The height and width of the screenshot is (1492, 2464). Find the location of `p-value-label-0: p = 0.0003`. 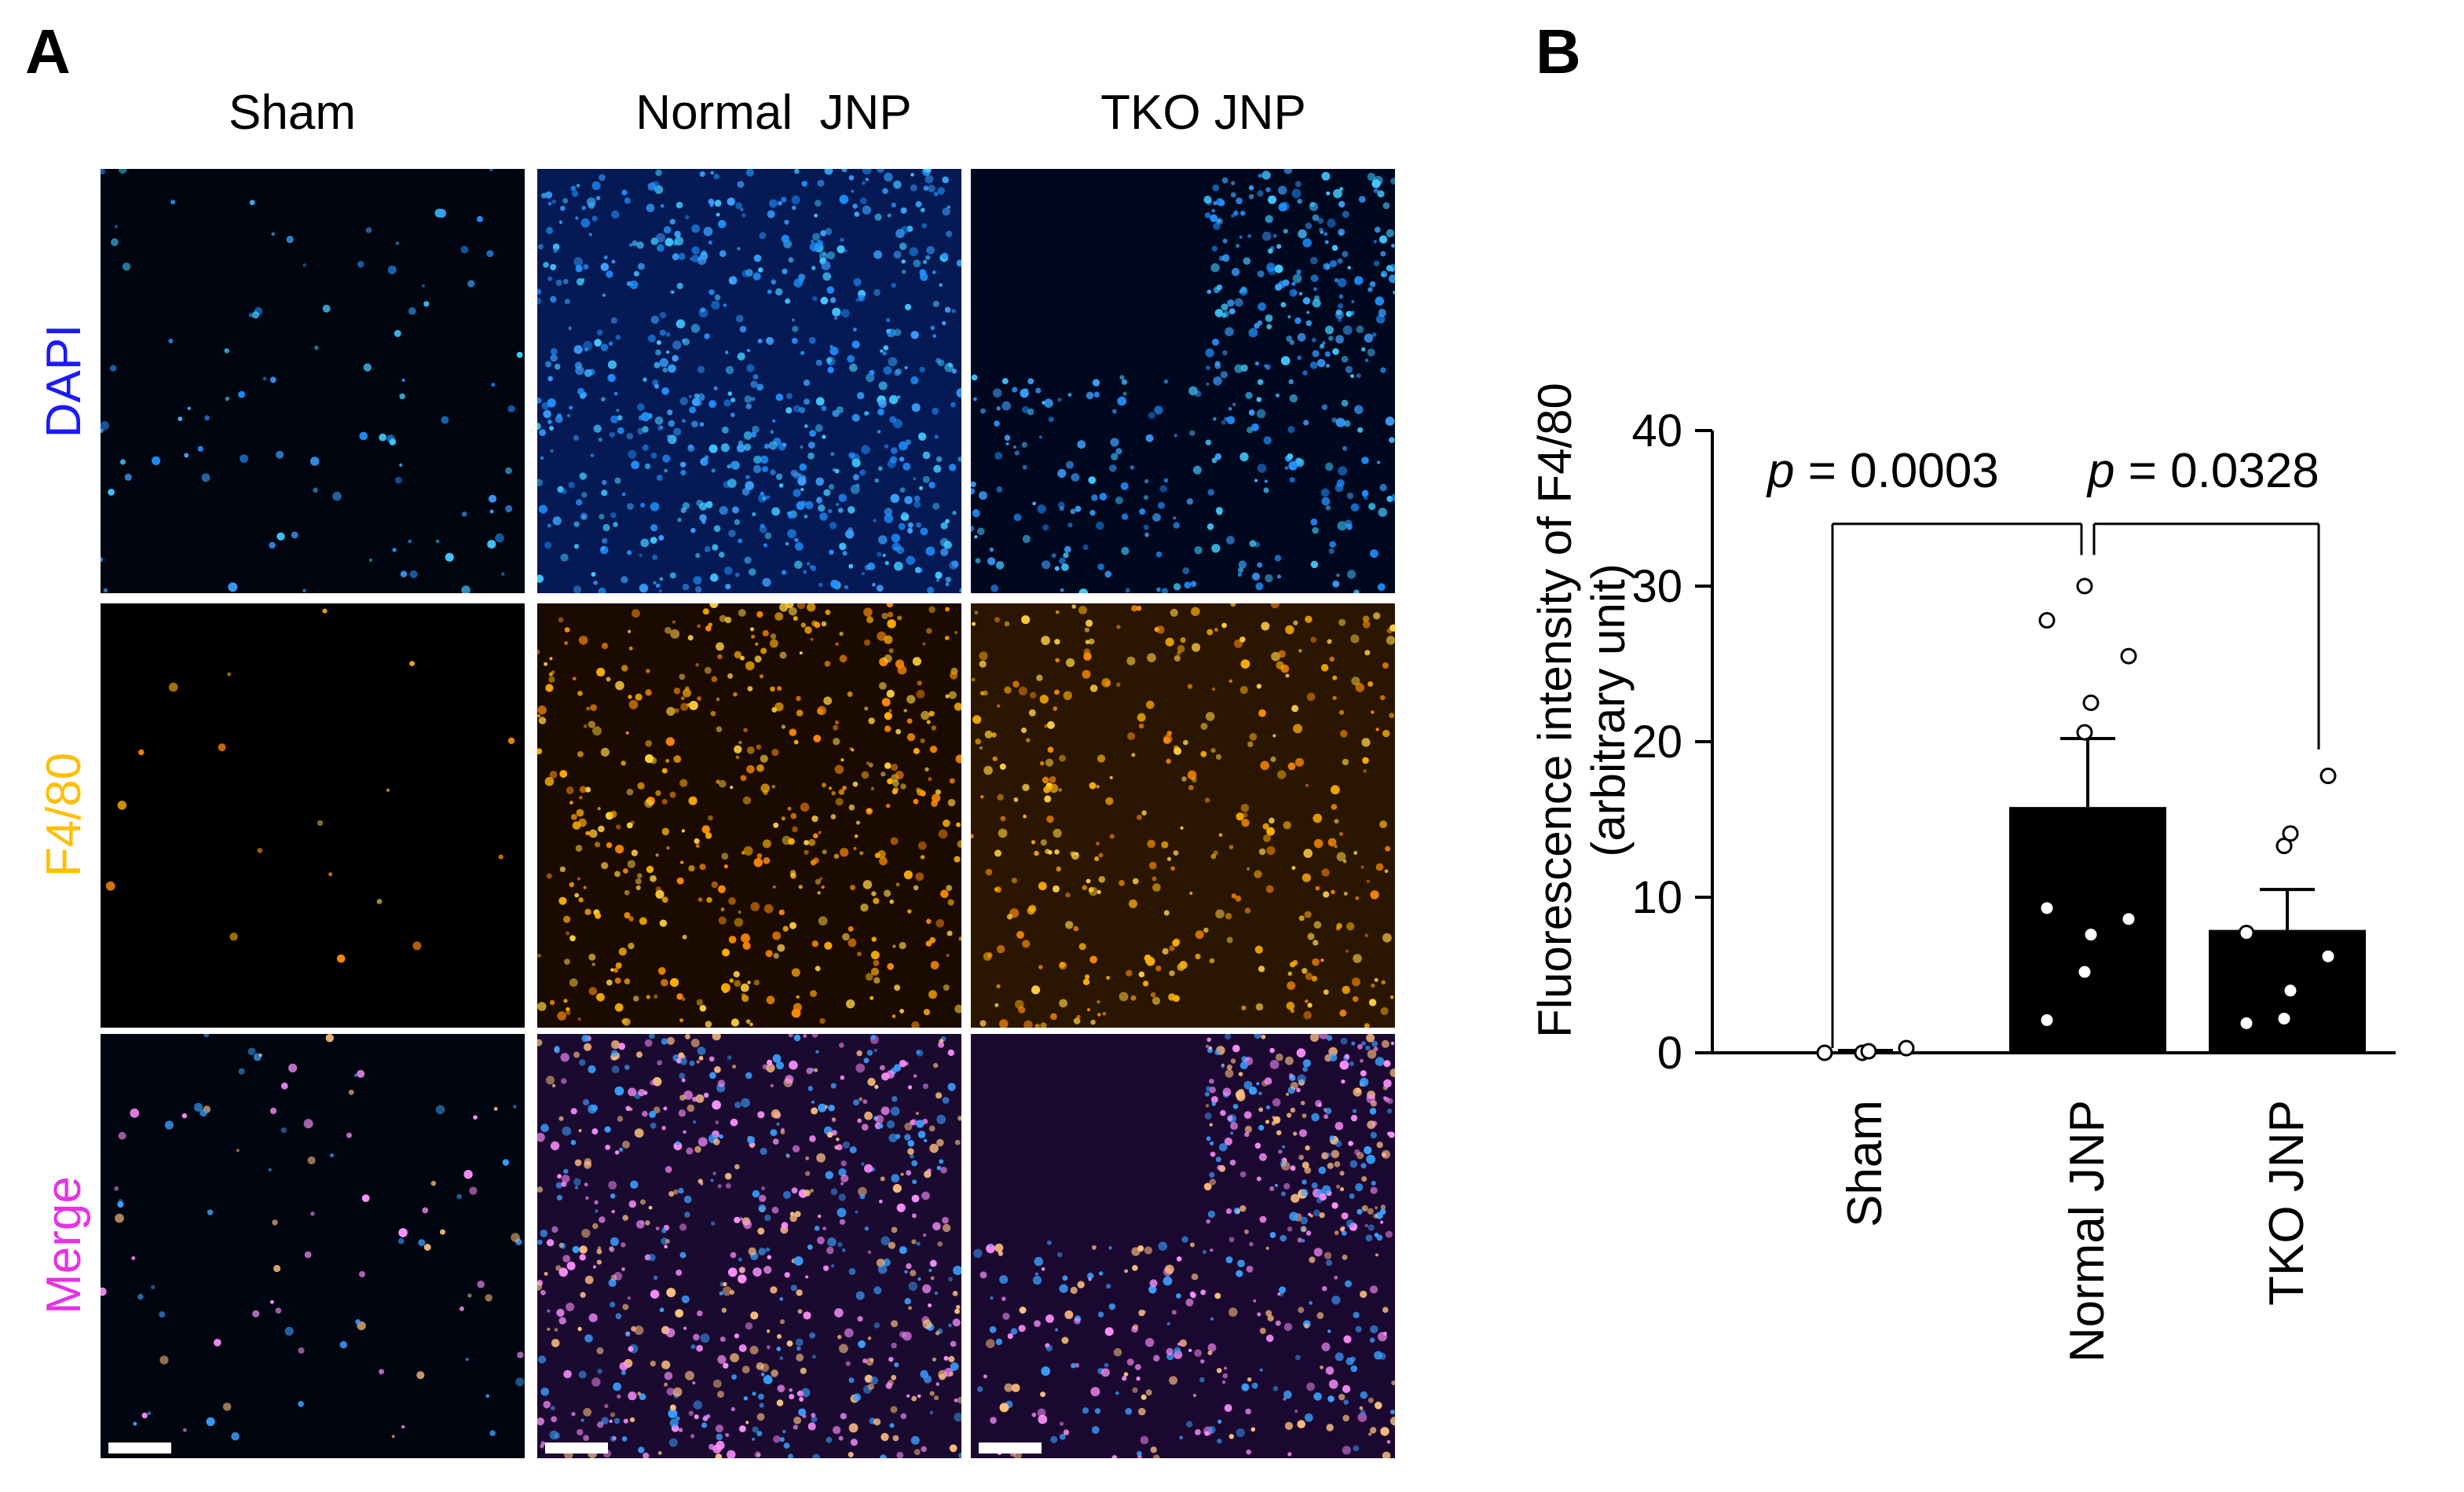

p-value-label-0: p = 0.0003 is located at coordinates (1882, 471).